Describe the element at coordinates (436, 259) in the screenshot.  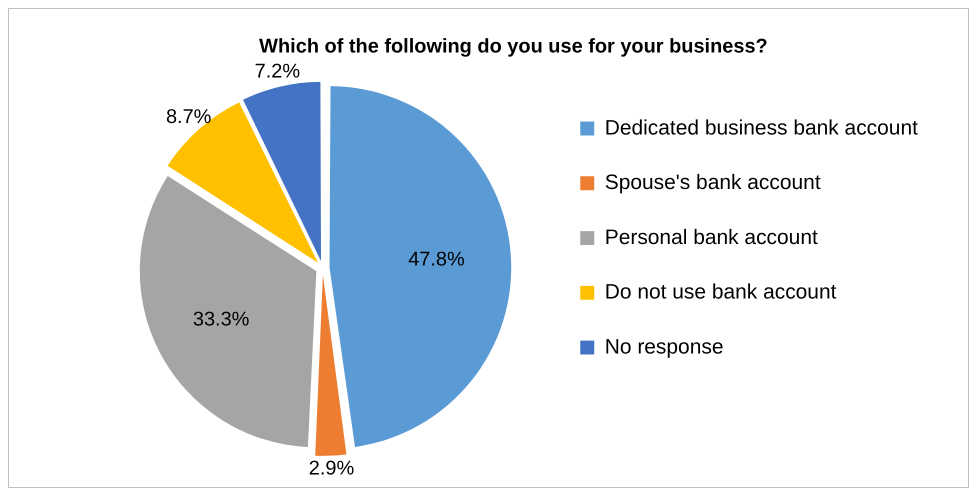
I see `data-label: 47.8%` at that location.